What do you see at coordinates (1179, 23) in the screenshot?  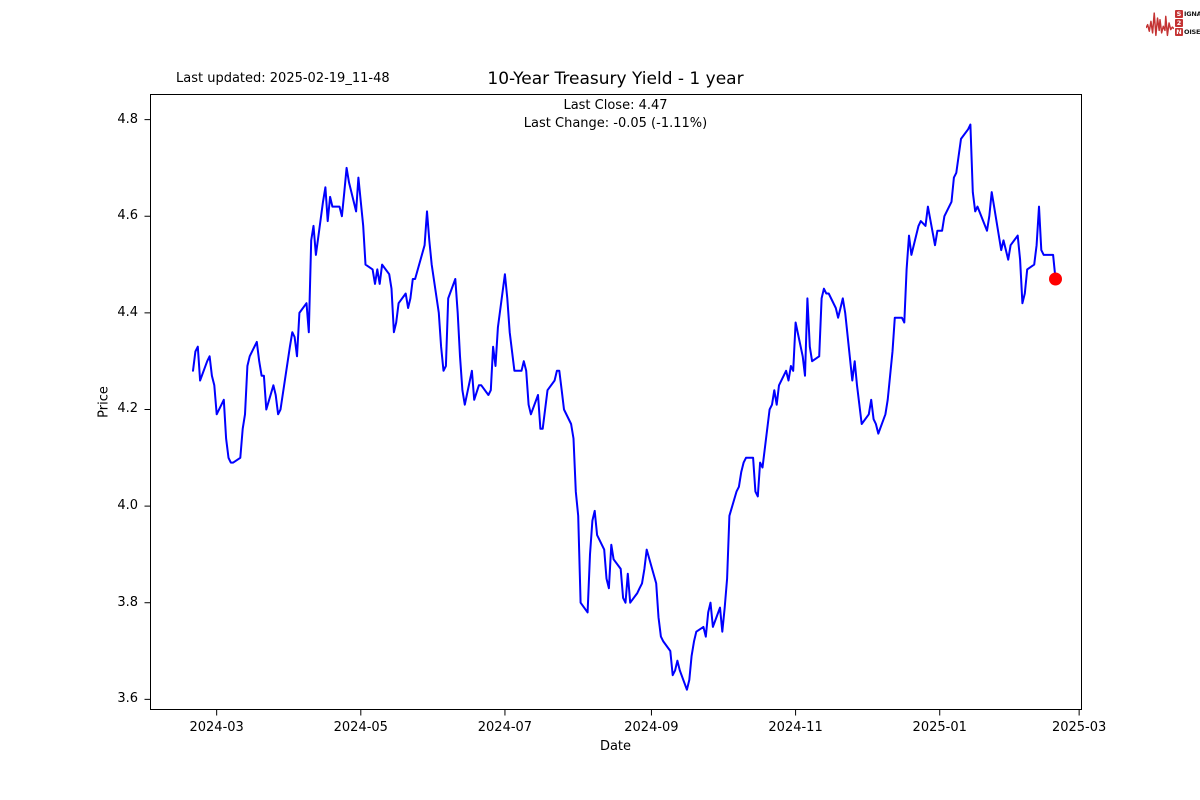 I see `logo-letter-box: 2` at bounding box center [1179, 23].